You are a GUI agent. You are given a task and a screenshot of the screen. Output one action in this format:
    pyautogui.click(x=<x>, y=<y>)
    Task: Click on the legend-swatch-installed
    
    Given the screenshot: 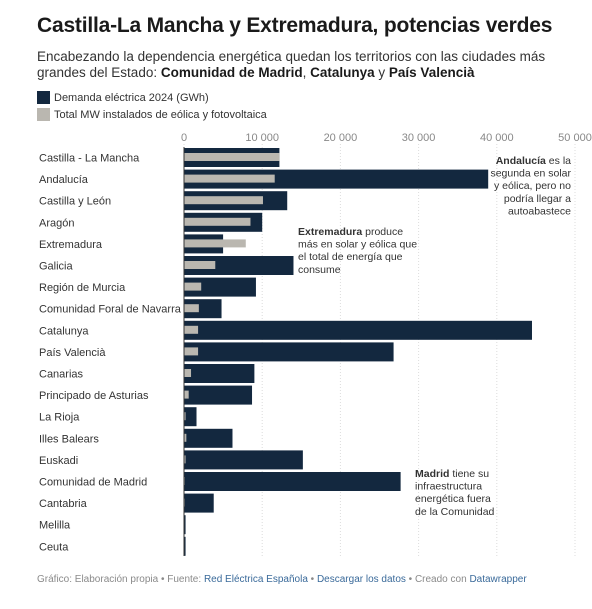 What is the action you would take?
    pyautogui.click(x=43, y=114)
    